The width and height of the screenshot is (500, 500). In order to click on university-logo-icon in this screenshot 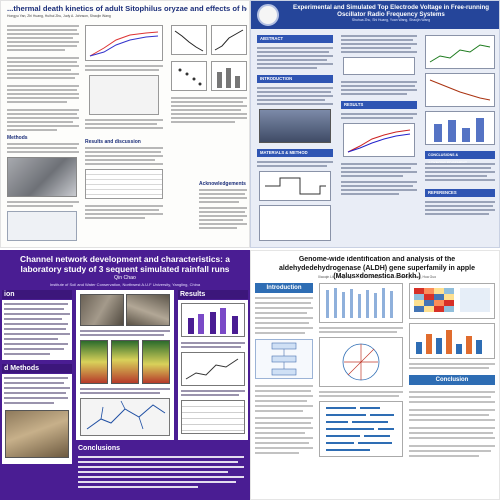, I will do `click(268, 15)`.